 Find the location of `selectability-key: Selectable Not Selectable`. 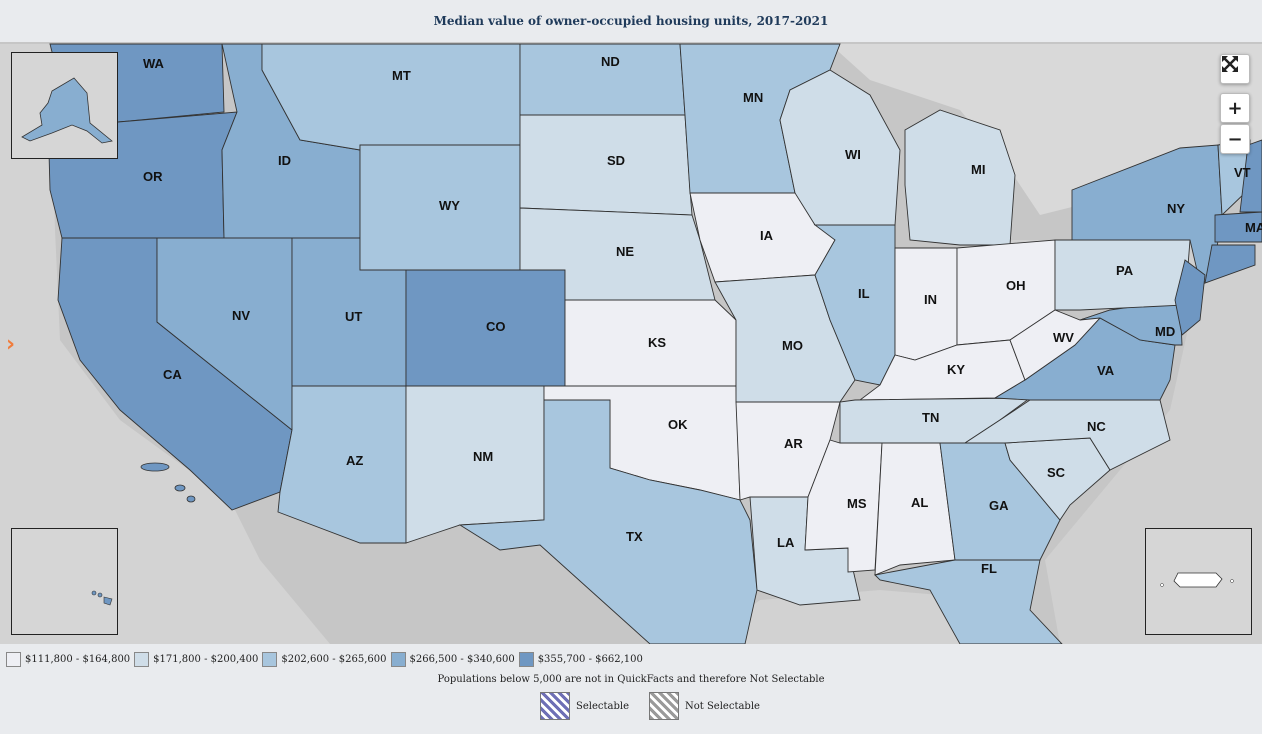

selectability-key: Selectable Not Selectable is located at coordinates (650, 706).